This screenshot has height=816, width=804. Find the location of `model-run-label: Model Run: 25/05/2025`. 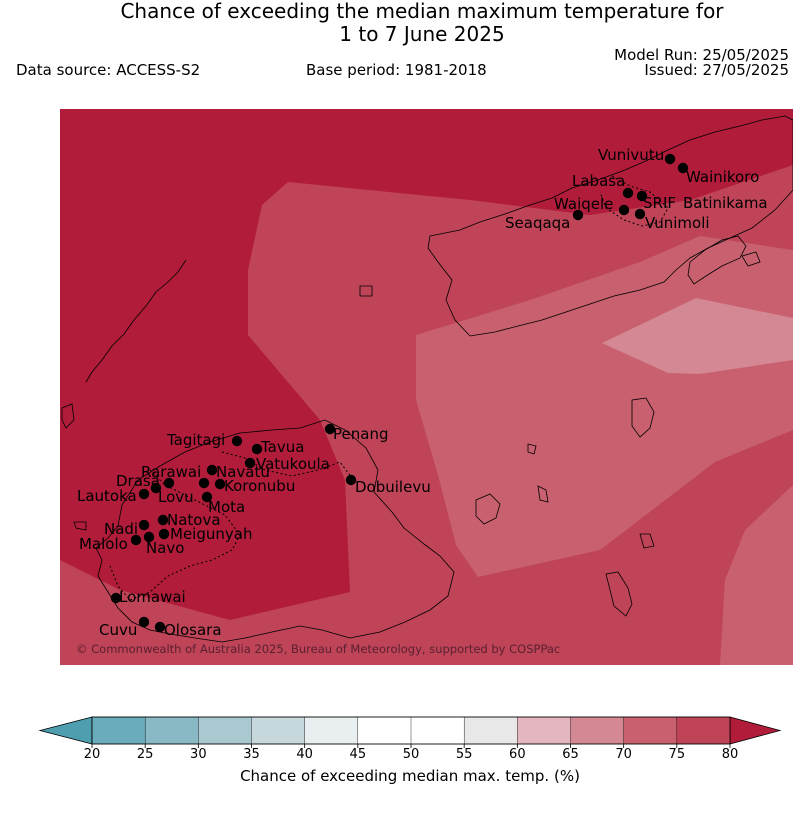

model-run-label: Model Run: 25/05/2025 is located at coordinates (701, 55).